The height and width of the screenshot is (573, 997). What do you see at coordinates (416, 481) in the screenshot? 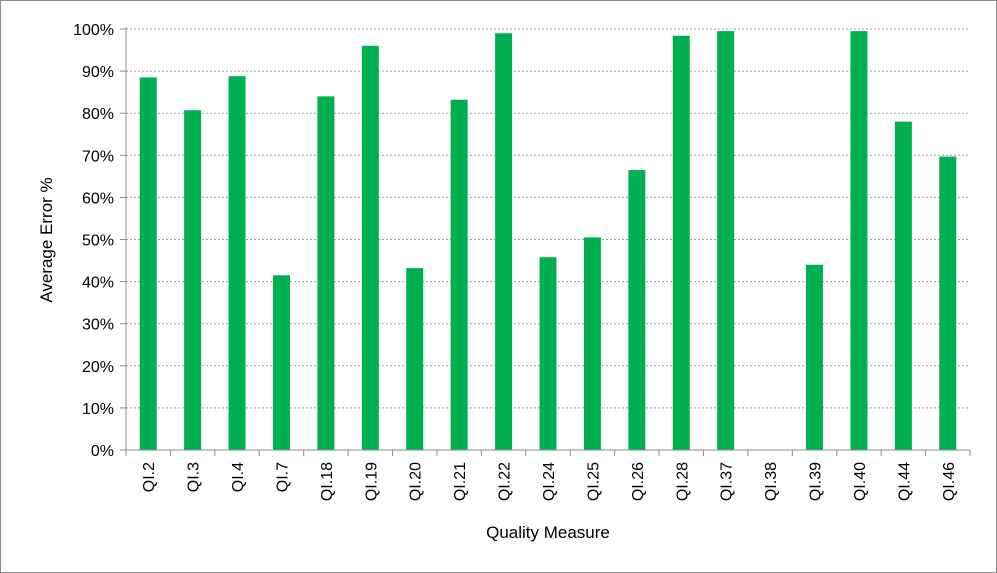
I see `x-tick-label: QI.20` at bounding box center [416, 481].